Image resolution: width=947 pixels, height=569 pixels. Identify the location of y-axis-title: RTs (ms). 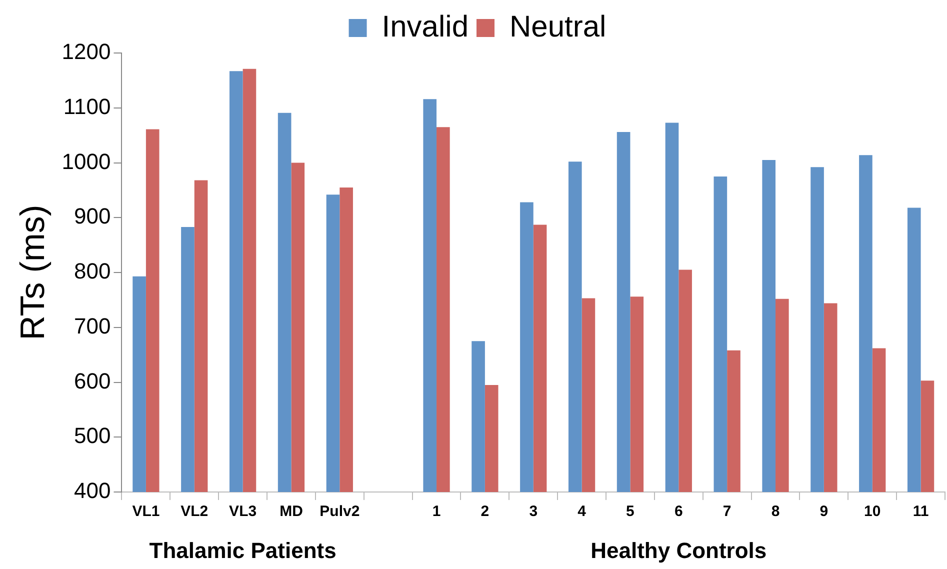
(33, 272).